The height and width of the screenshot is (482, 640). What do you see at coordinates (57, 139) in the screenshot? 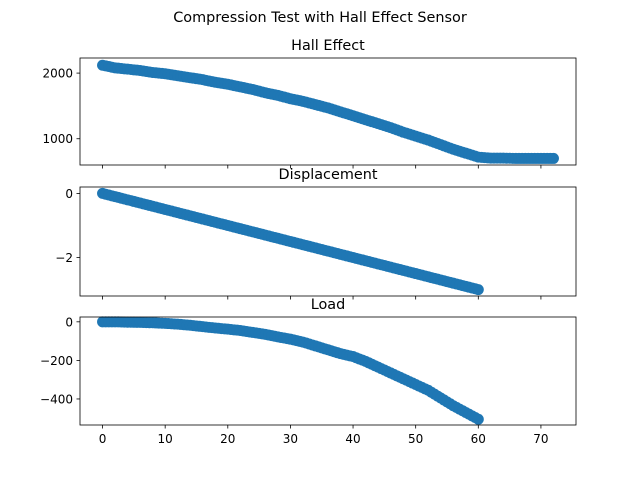
I see `y-tick-label: 1000` at bounding box center [57, 139].